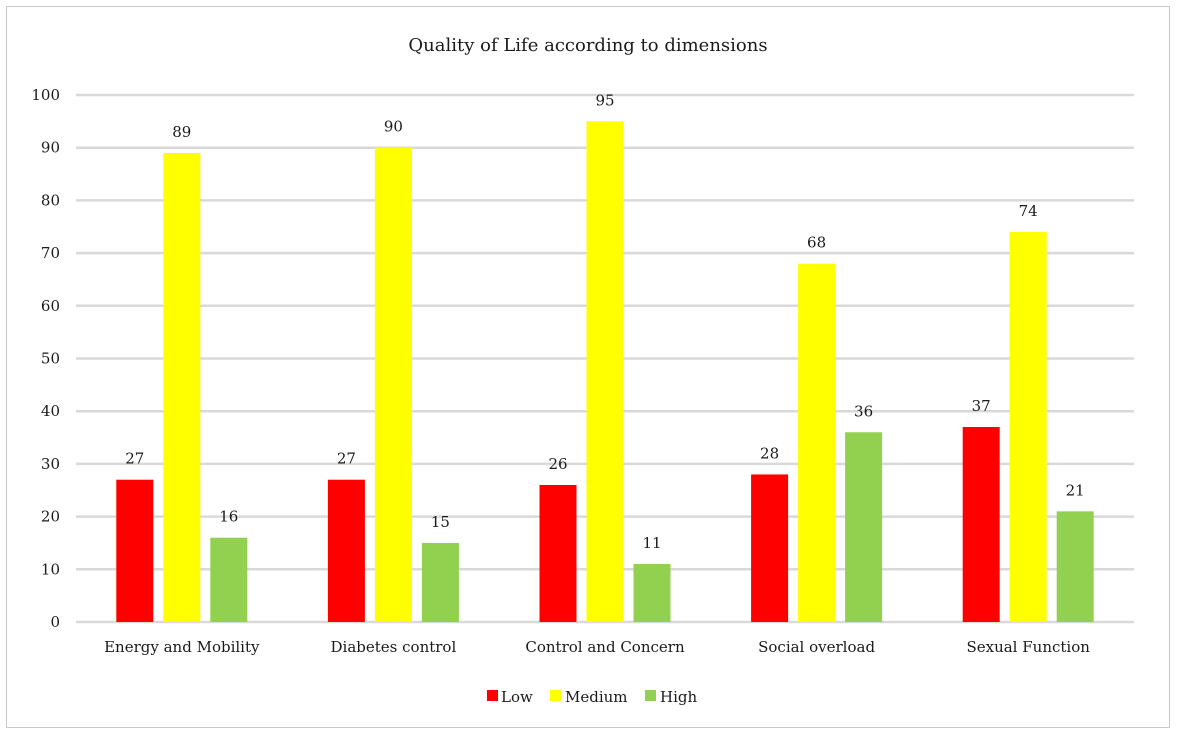 This screenshot has width=1182, height=734. I want to click on y-tick-label: 70, so click(50, 253).